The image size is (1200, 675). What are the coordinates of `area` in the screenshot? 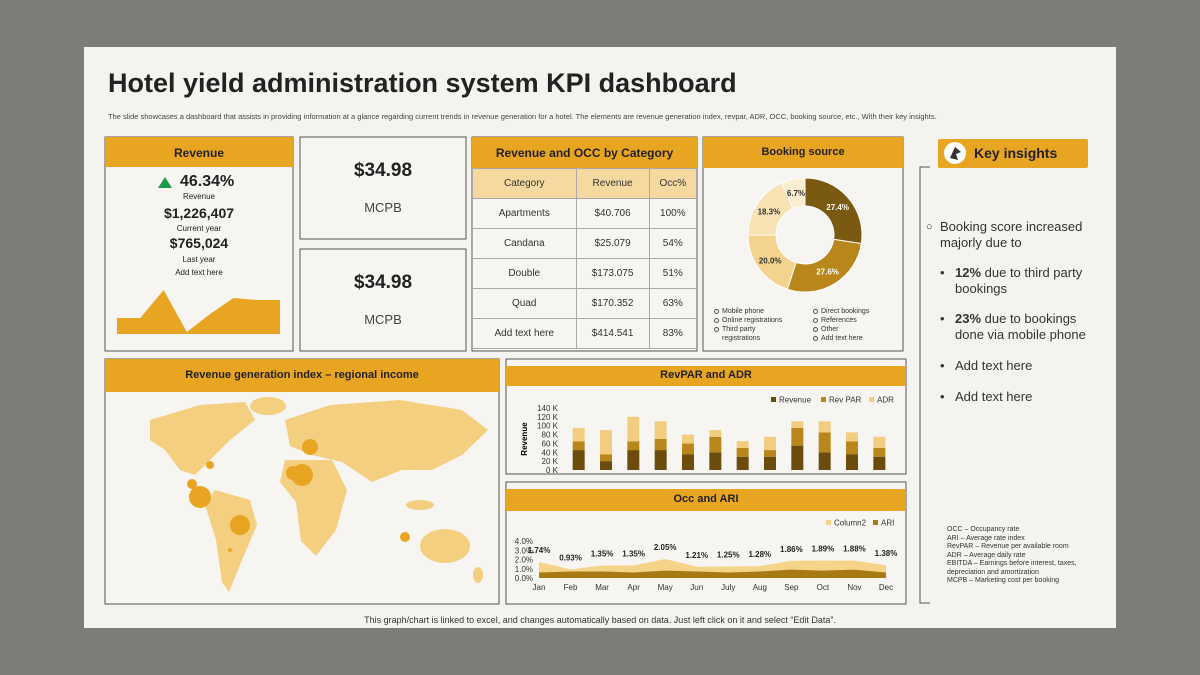 It's located at (712, 573).